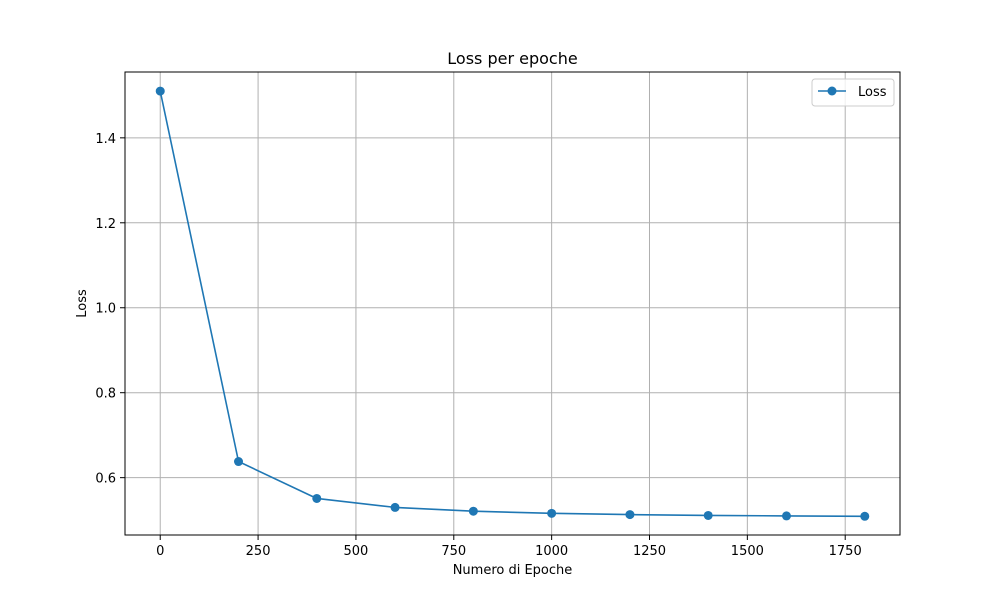  Describe the element at coordinates (356, 551) in the screenshot. I see `x-tick-label: 500` at that location.